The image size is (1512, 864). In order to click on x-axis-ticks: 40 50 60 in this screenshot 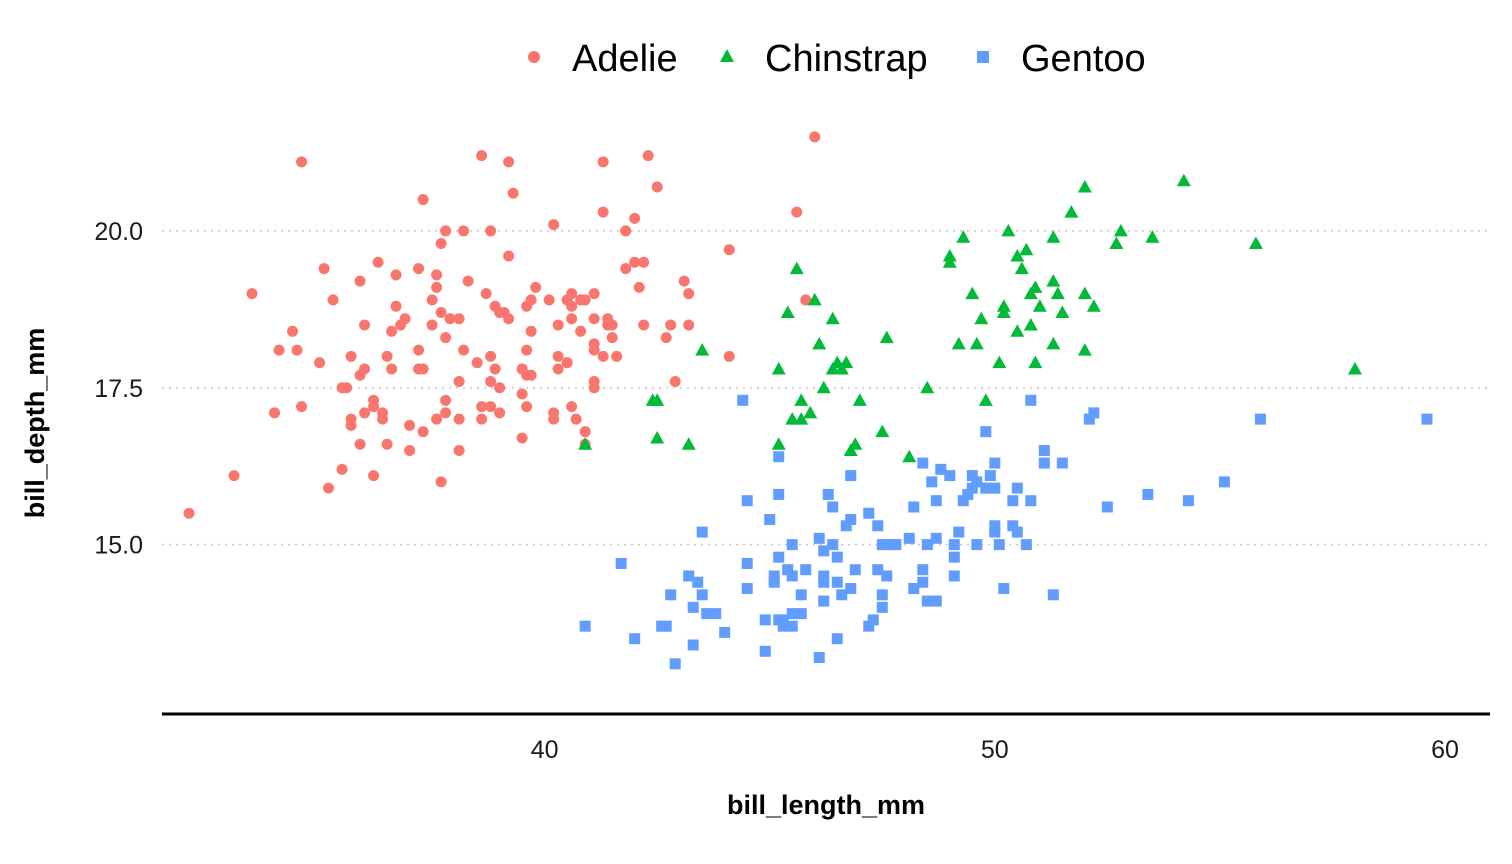, I will do `click(995, 750)`.